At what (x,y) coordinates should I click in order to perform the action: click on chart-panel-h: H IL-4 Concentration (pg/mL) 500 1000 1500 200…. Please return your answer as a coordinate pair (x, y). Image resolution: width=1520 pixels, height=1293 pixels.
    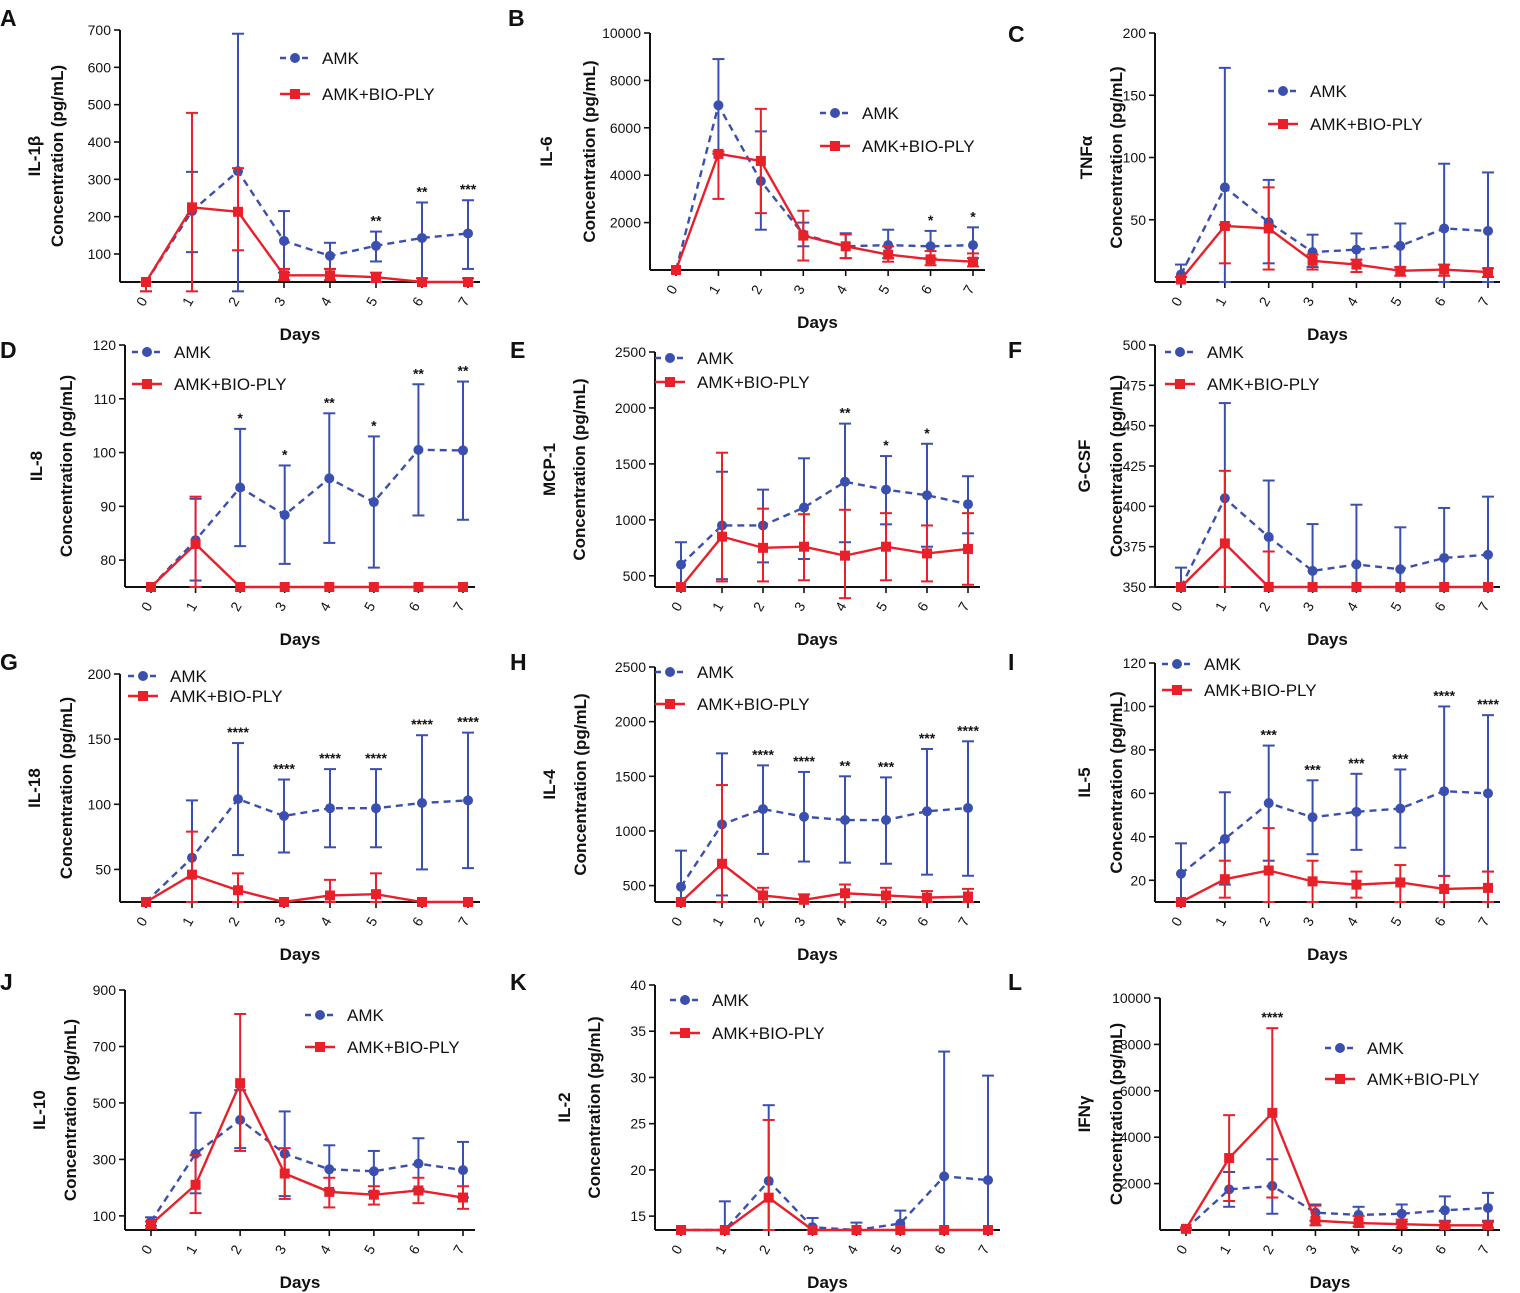
    Looking at the image, I should click on (745, 806).